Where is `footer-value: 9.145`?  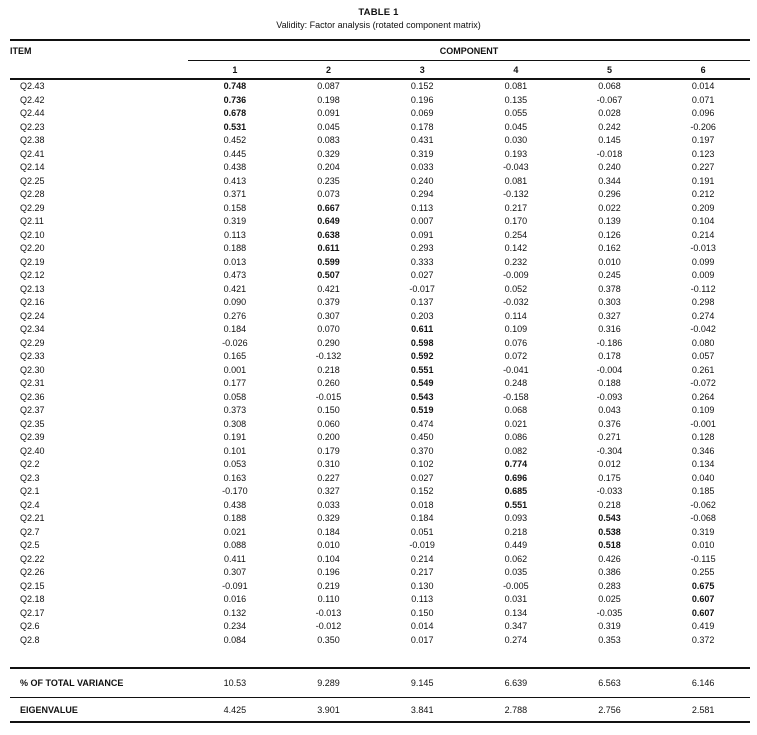 footer-value: 9.145 is located at coordinates (422, 683).